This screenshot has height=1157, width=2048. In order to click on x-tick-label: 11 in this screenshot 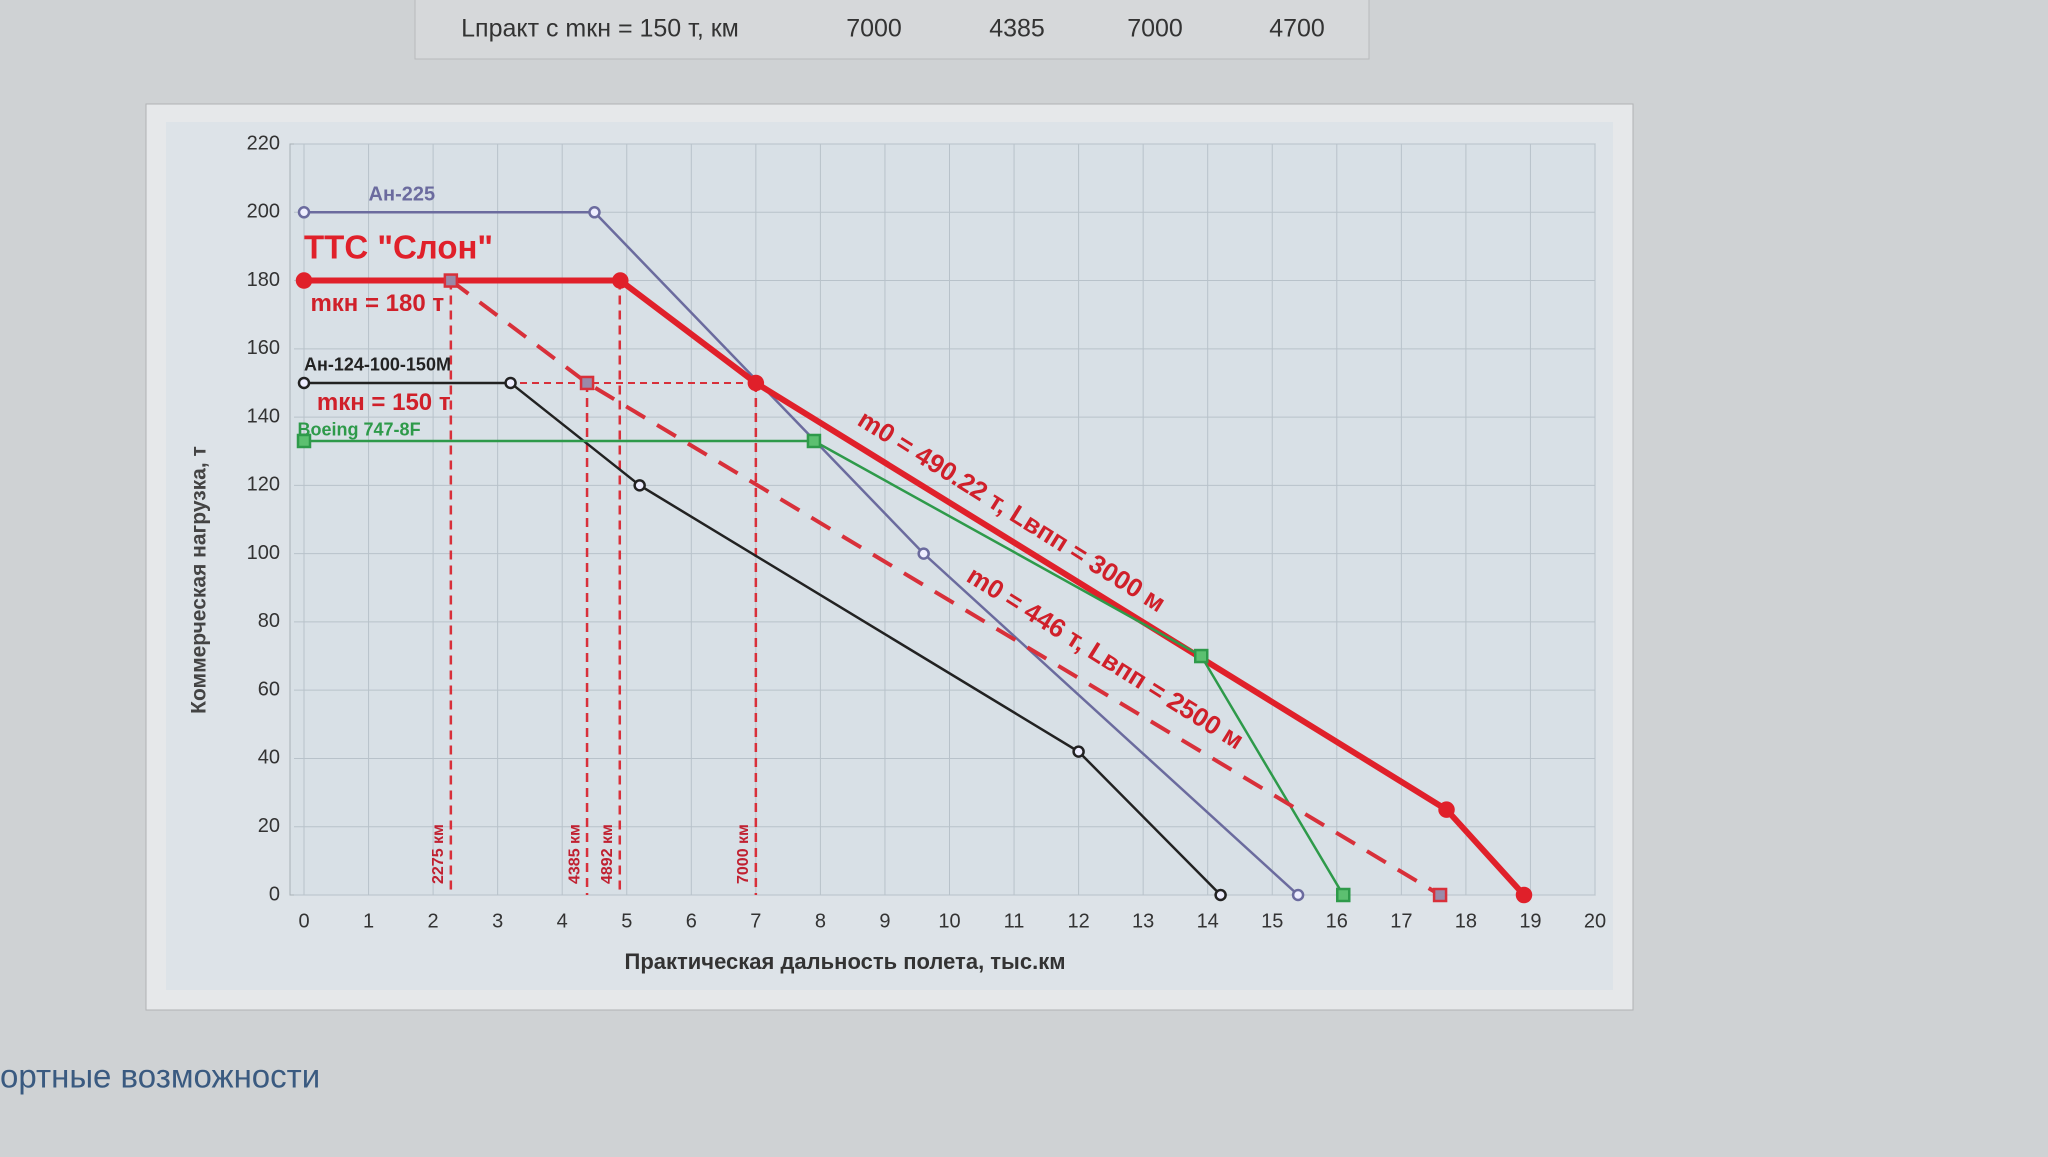, I will do `click(1014, 921)`.